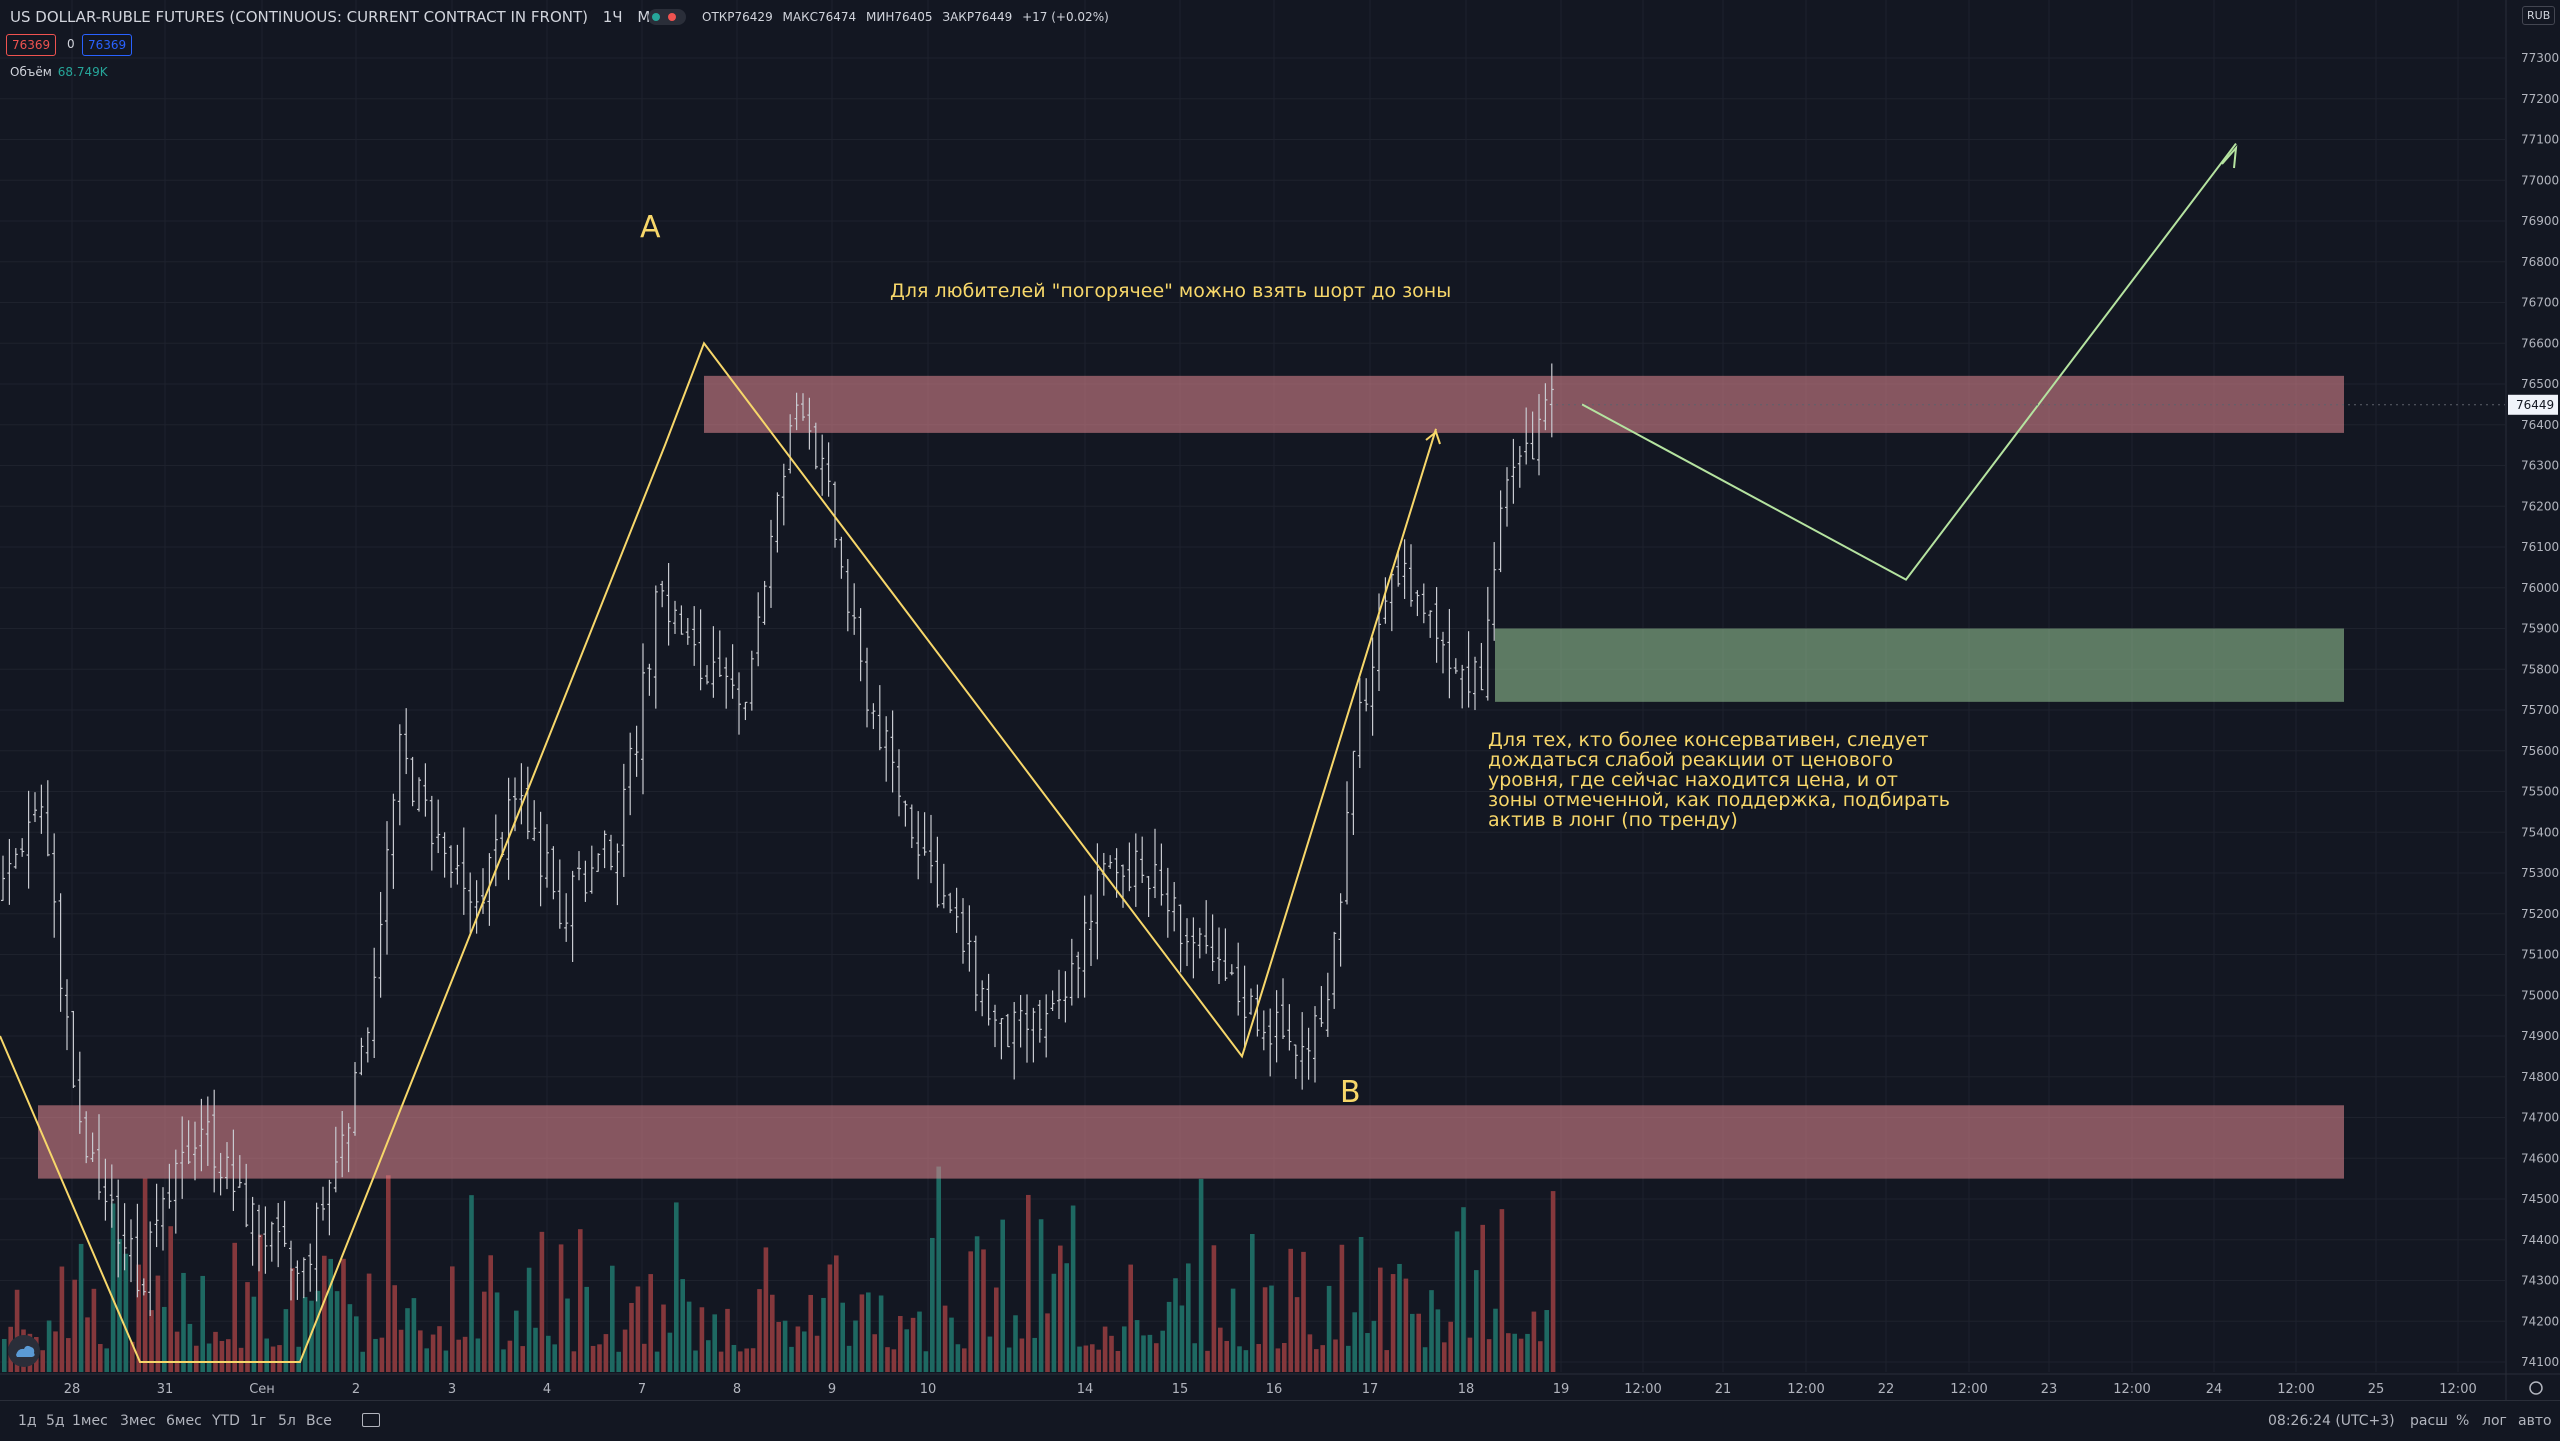  What do you see at coordinates (1370, 1389) in the screenshot?
I see `time-tick: 17` at bounding box center [1370, 1389].